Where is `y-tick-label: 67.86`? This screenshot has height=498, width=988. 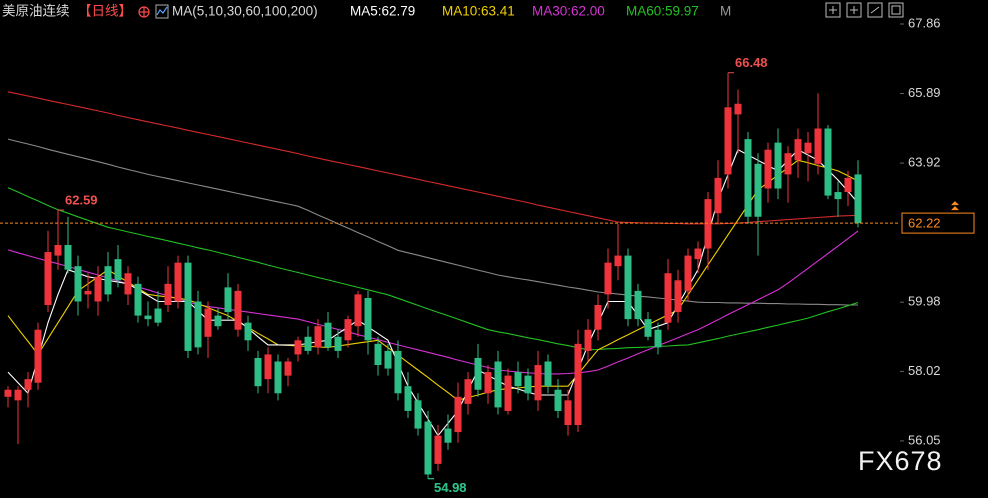
y-tick-label: 67.86 is located at coordinates (924, 22).